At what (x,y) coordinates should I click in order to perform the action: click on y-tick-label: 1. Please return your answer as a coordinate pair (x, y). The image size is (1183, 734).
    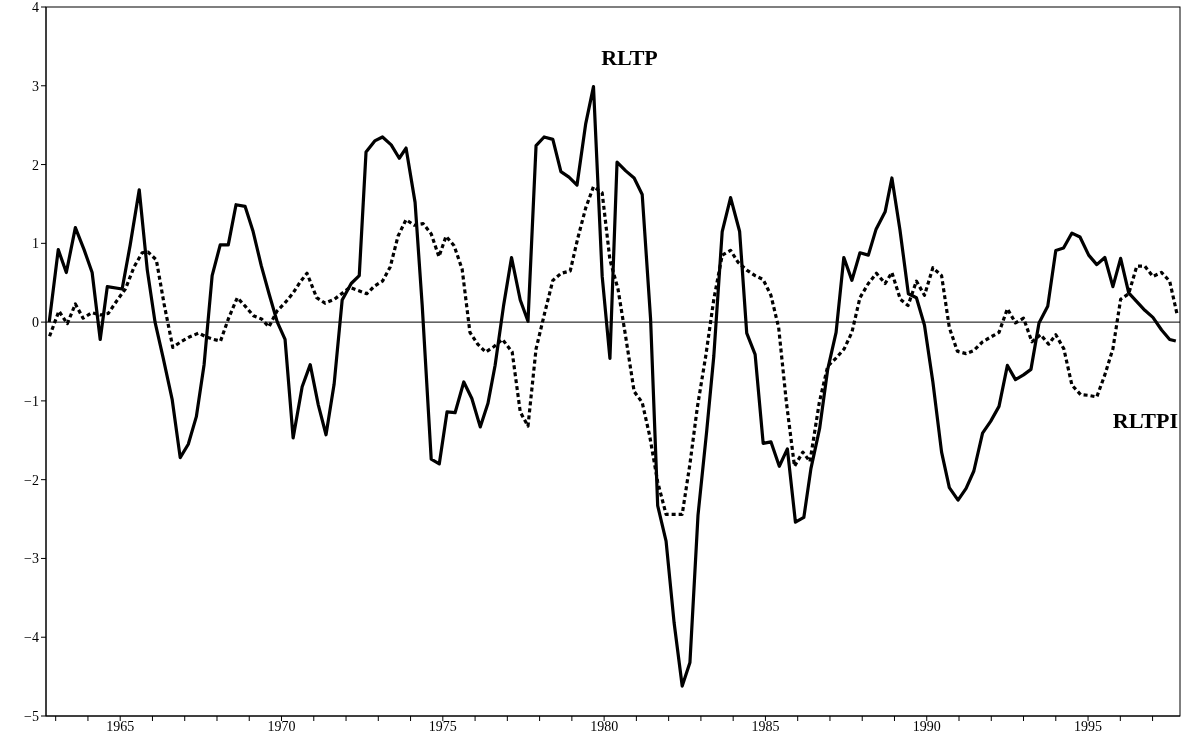
    Looking at the image, I should click on (35, 244).